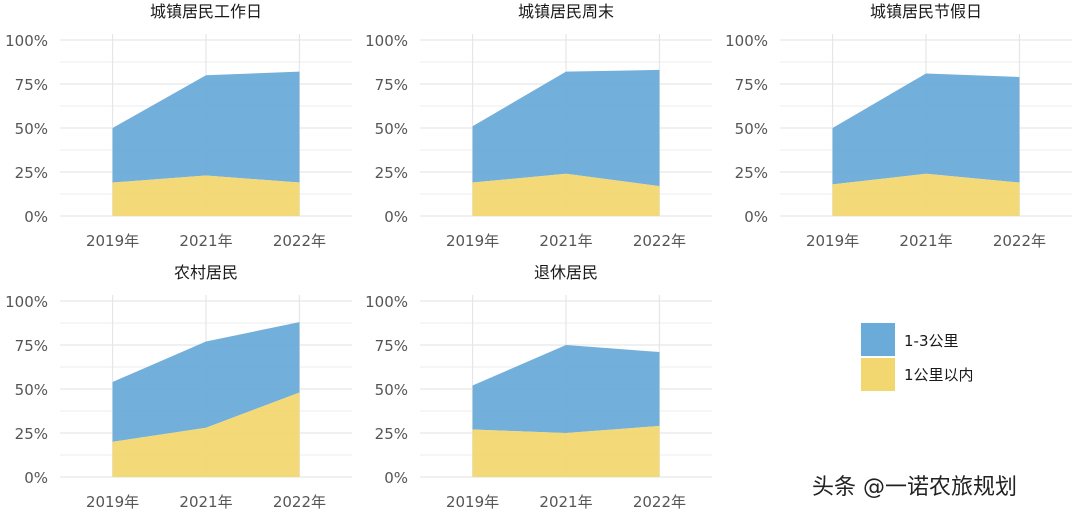  Describe the element at coordinates (878, 339) in the screenshot. I see `legend-swatch-1-3km` at that location.